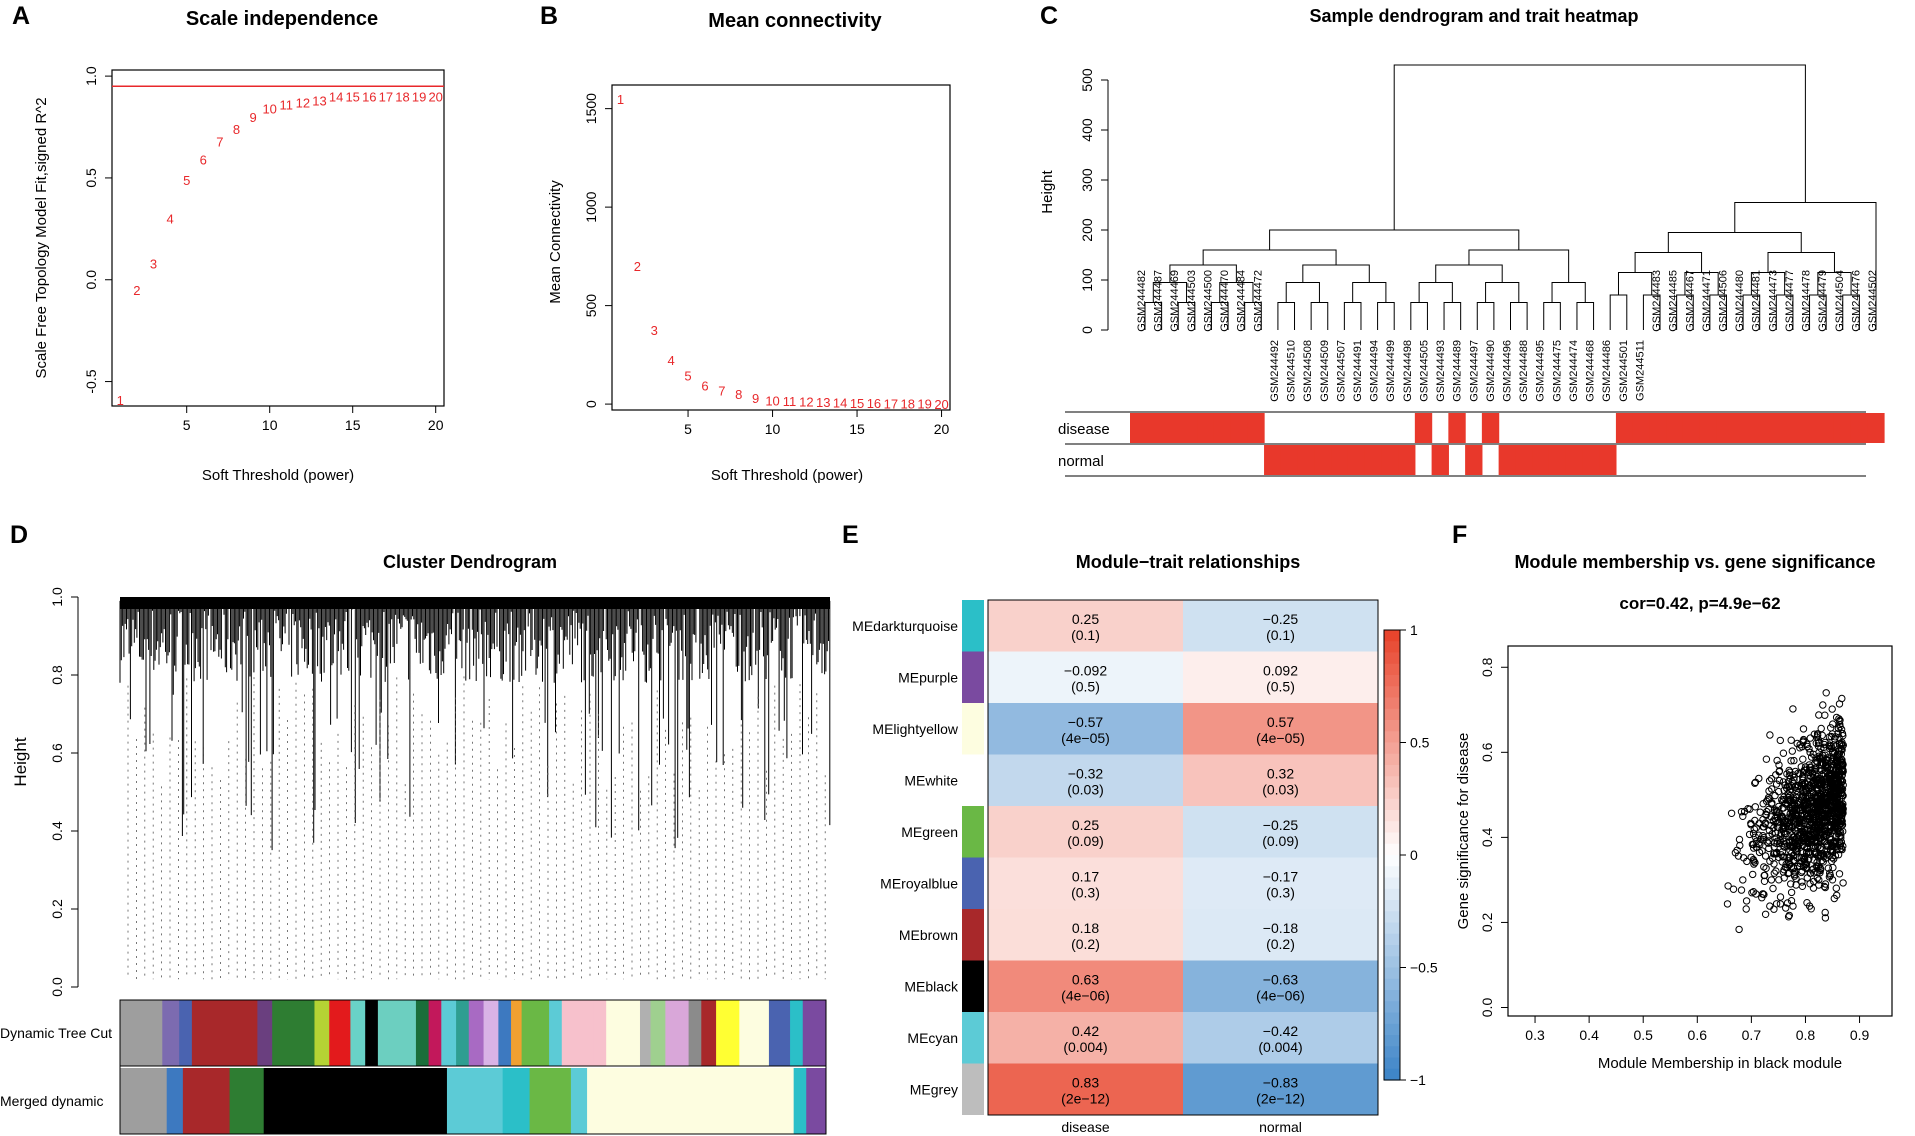  I want to click on panel-e-cell-pvalue: (0.09), so click(1085, 841).